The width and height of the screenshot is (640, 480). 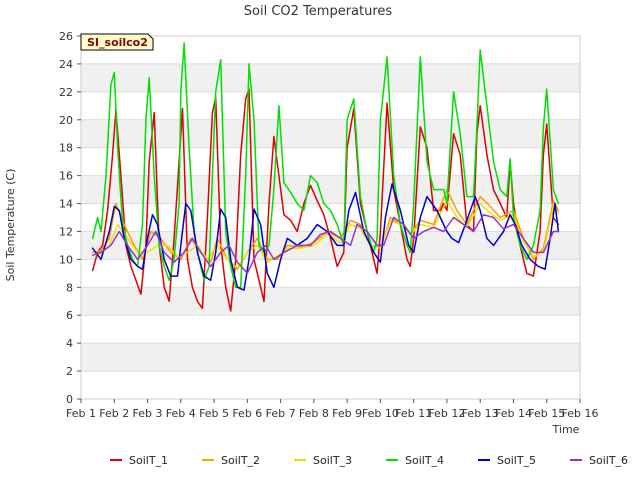 I want to click on legend-label: SoilT_3, so click(x=332, y=460).